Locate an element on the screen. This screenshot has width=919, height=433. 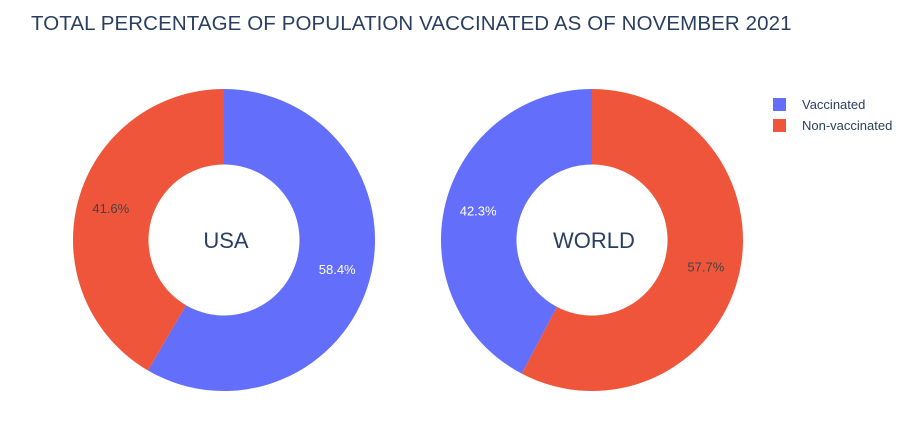
legend-label: Non-vaccinated is located at coordinates (847, 125).